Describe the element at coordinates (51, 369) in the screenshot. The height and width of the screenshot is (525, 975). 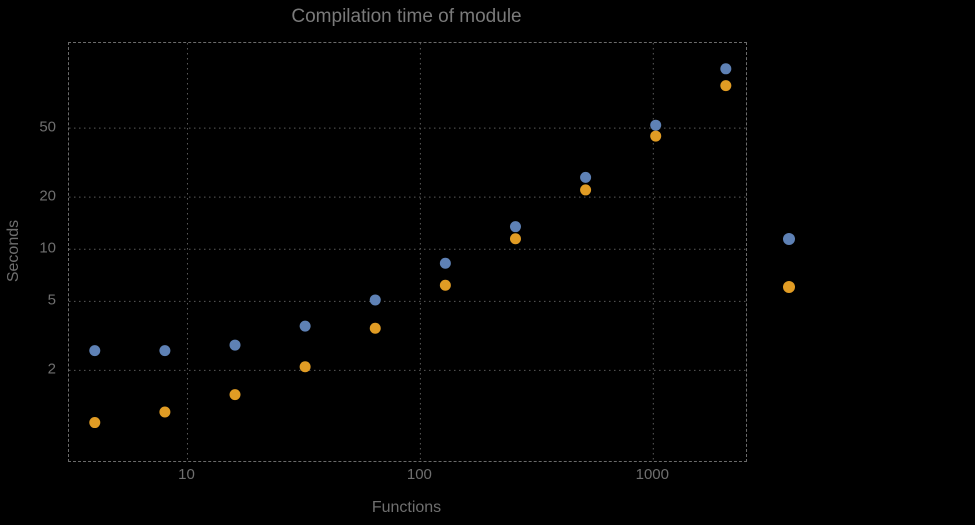
I see `y-tick-label-2: 2` at that location.